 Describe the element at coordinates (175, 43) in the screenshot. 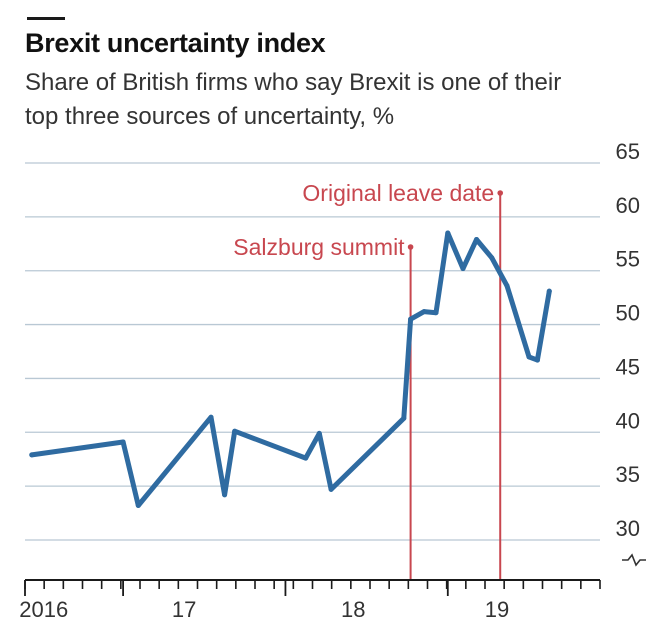

I see `chart-title: Brexit uncertainty index` at that location.